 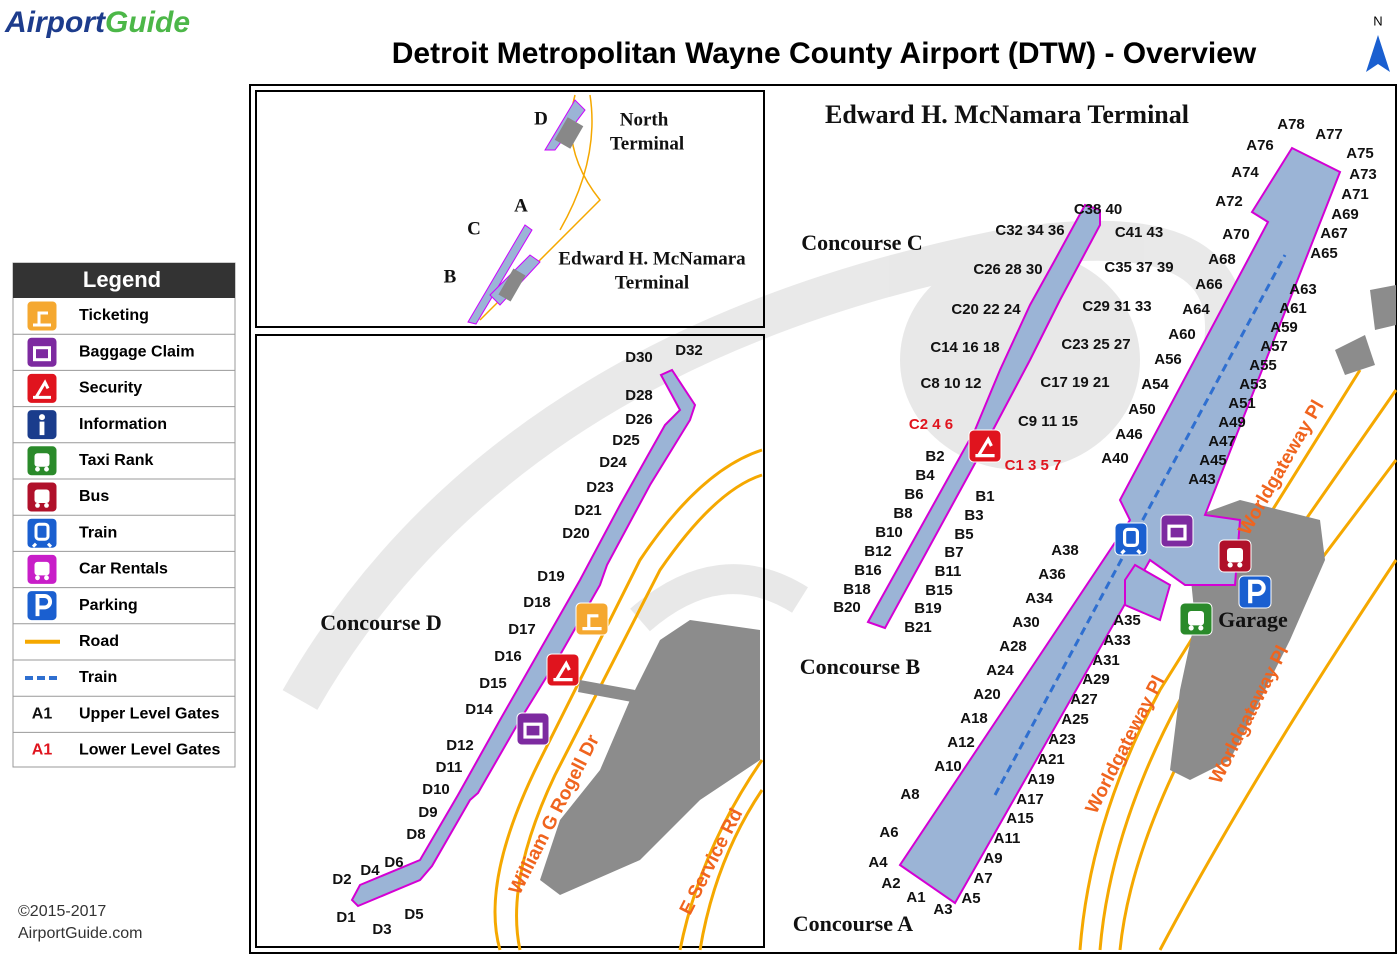 What do you see at coordinates (1065, 550) in the screenshot?
I see `gate-label: A38` at bounding box center [1065, 550].